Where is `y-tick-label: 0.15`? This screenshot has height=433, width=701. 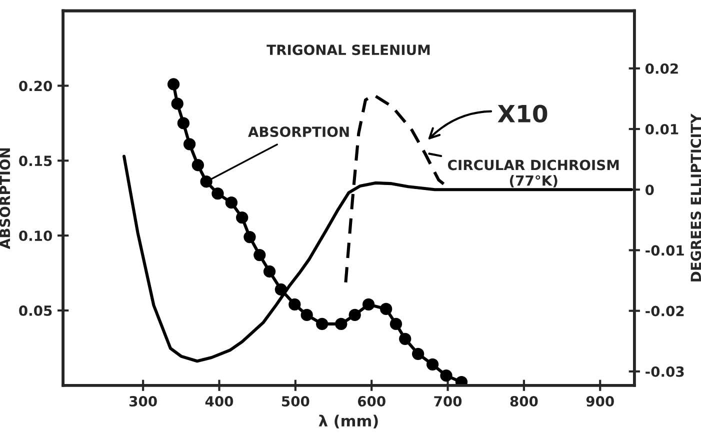
y-tick-label: 0.15 is located at coordinates (35, 161).